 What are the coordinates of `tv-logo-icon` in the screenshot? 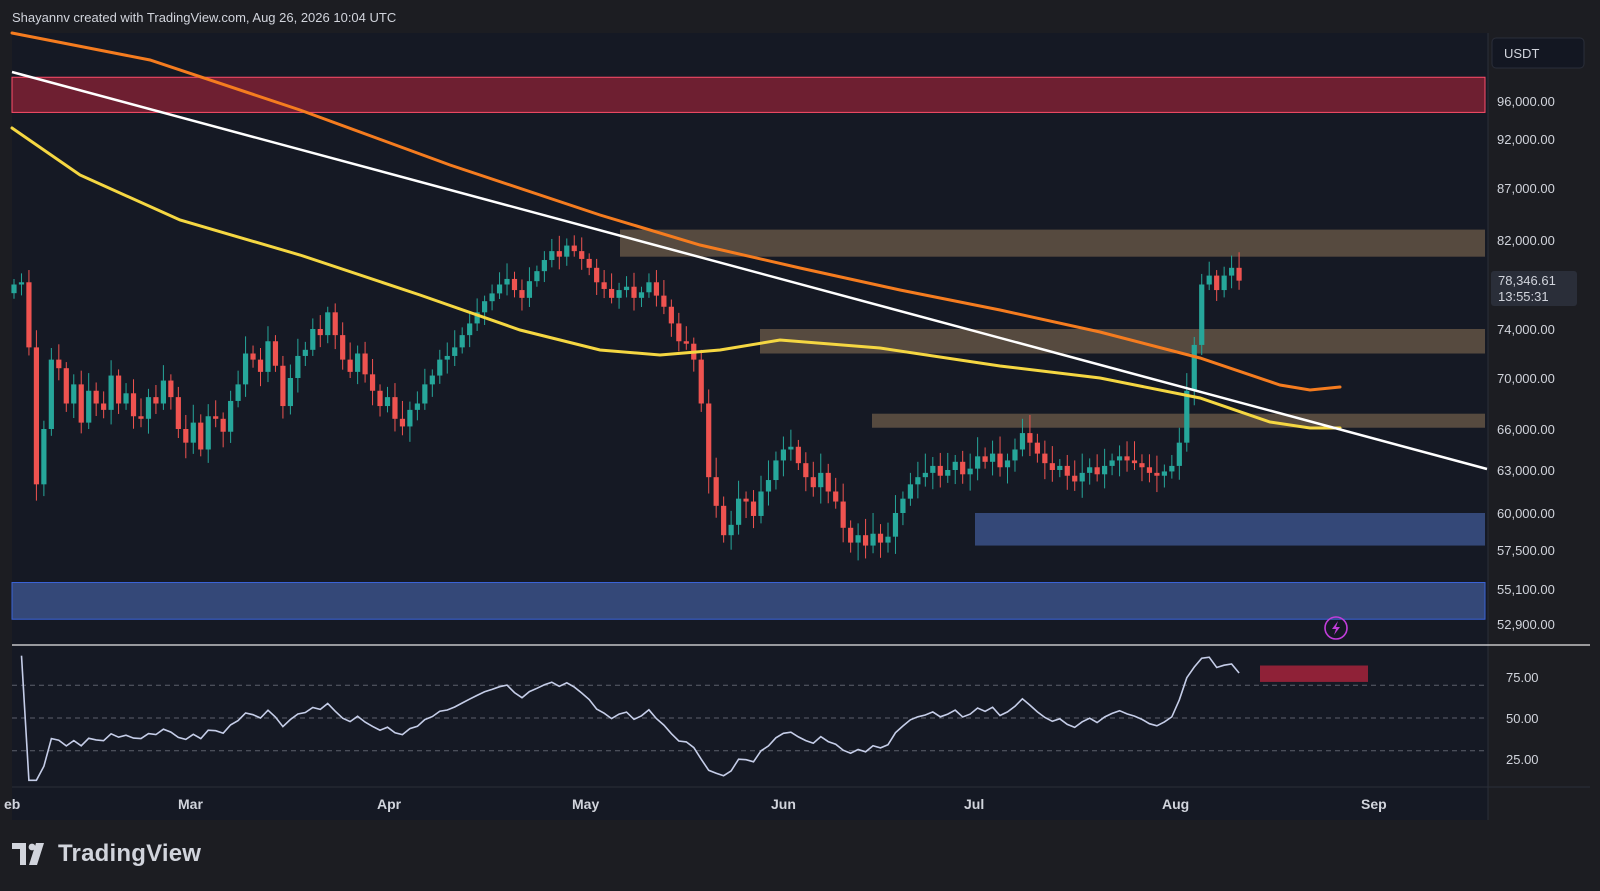 It's located at (28, 854).